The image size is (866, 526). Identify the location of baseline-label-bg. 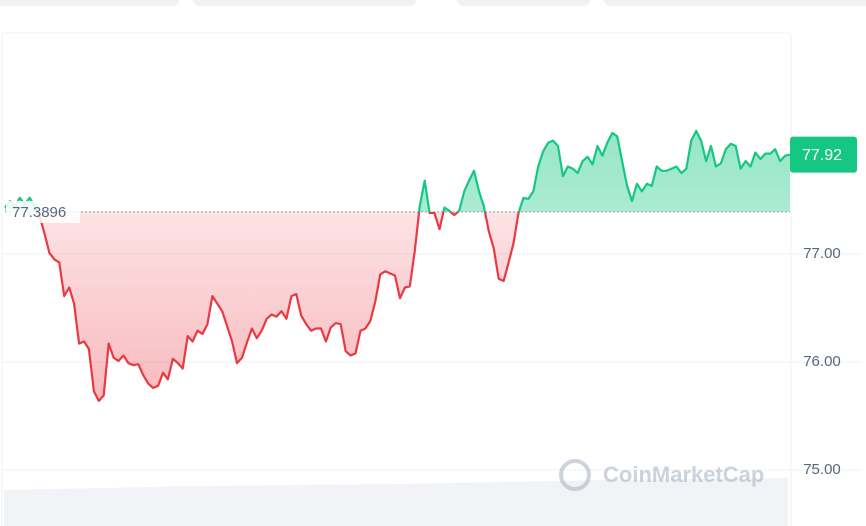
(43, 211).